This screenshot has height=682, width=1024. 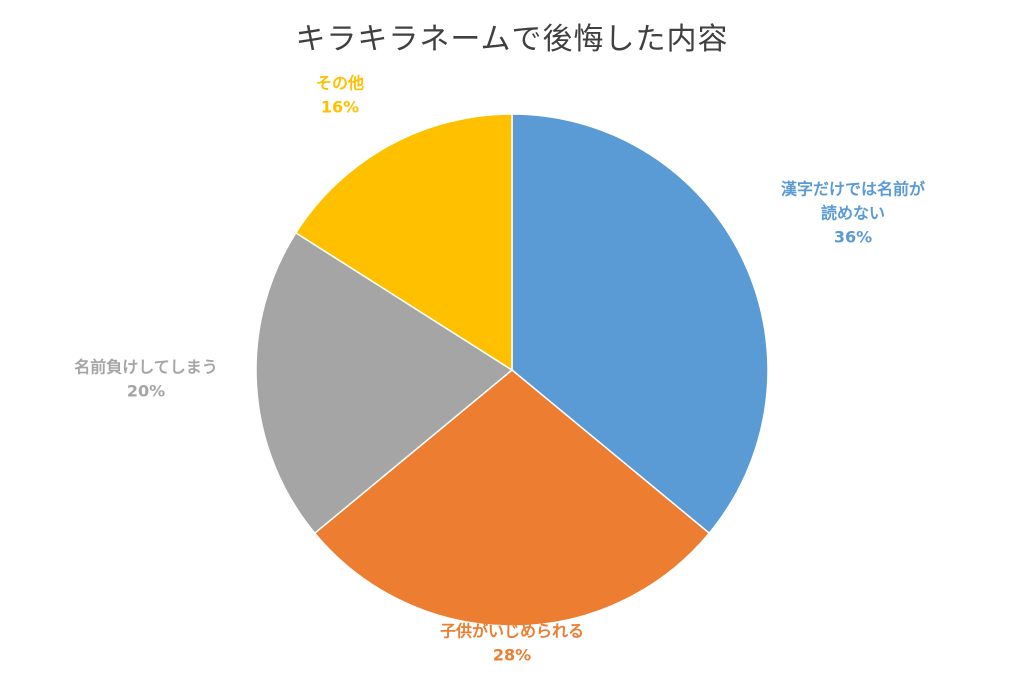 What do you see at coordinates (512, 39) in the screenshot?
I see `chart-title: キラキラネームで後悔した内容` at bounding box center [512, 39].